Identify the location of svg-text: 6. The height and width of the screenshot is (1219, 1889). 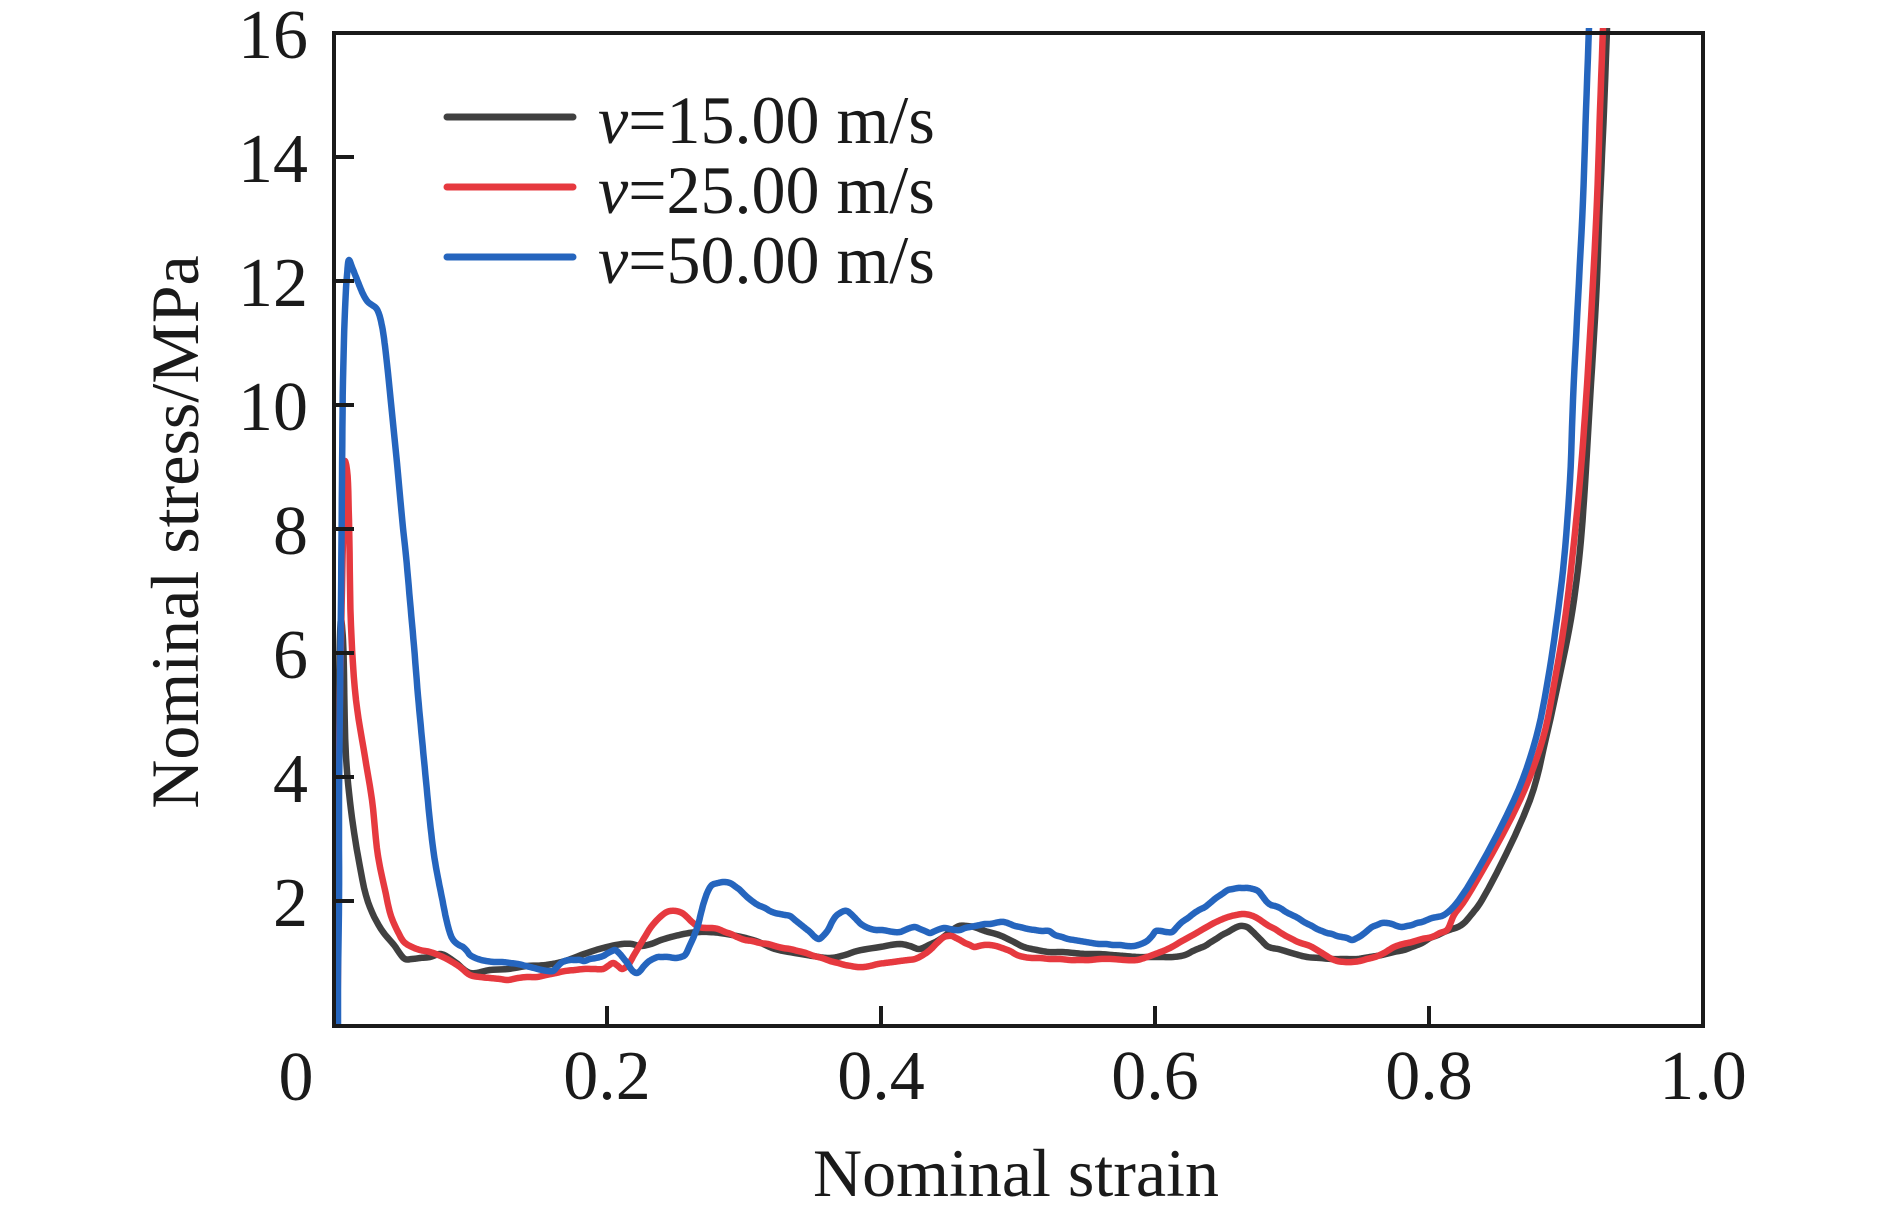
(290, 655).